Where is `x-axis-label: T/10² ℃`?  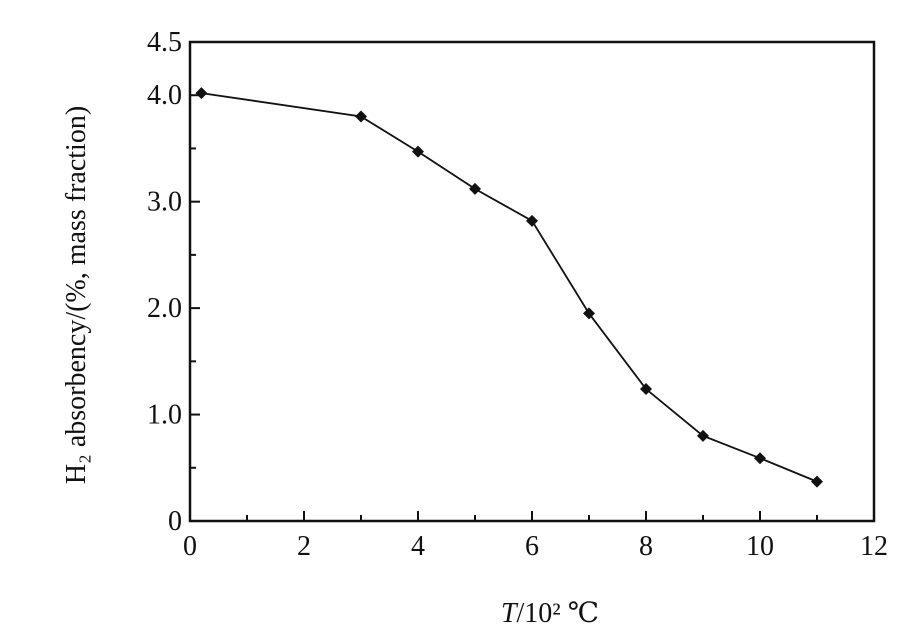
x-axis-label: T/10² ℃ is located at coordinates (550, 613).